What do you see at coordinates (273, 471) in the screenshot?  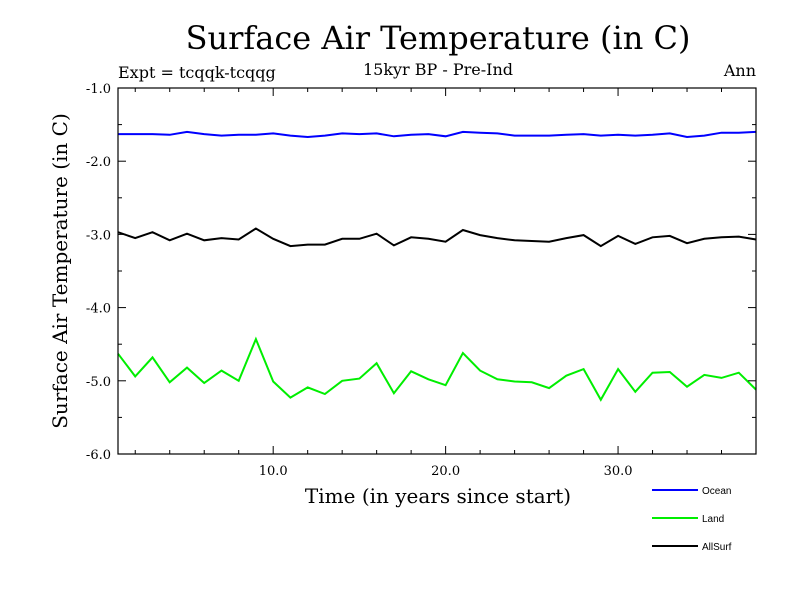 I see `x-tick-label: 10.0` at bounding box center [273, 471].